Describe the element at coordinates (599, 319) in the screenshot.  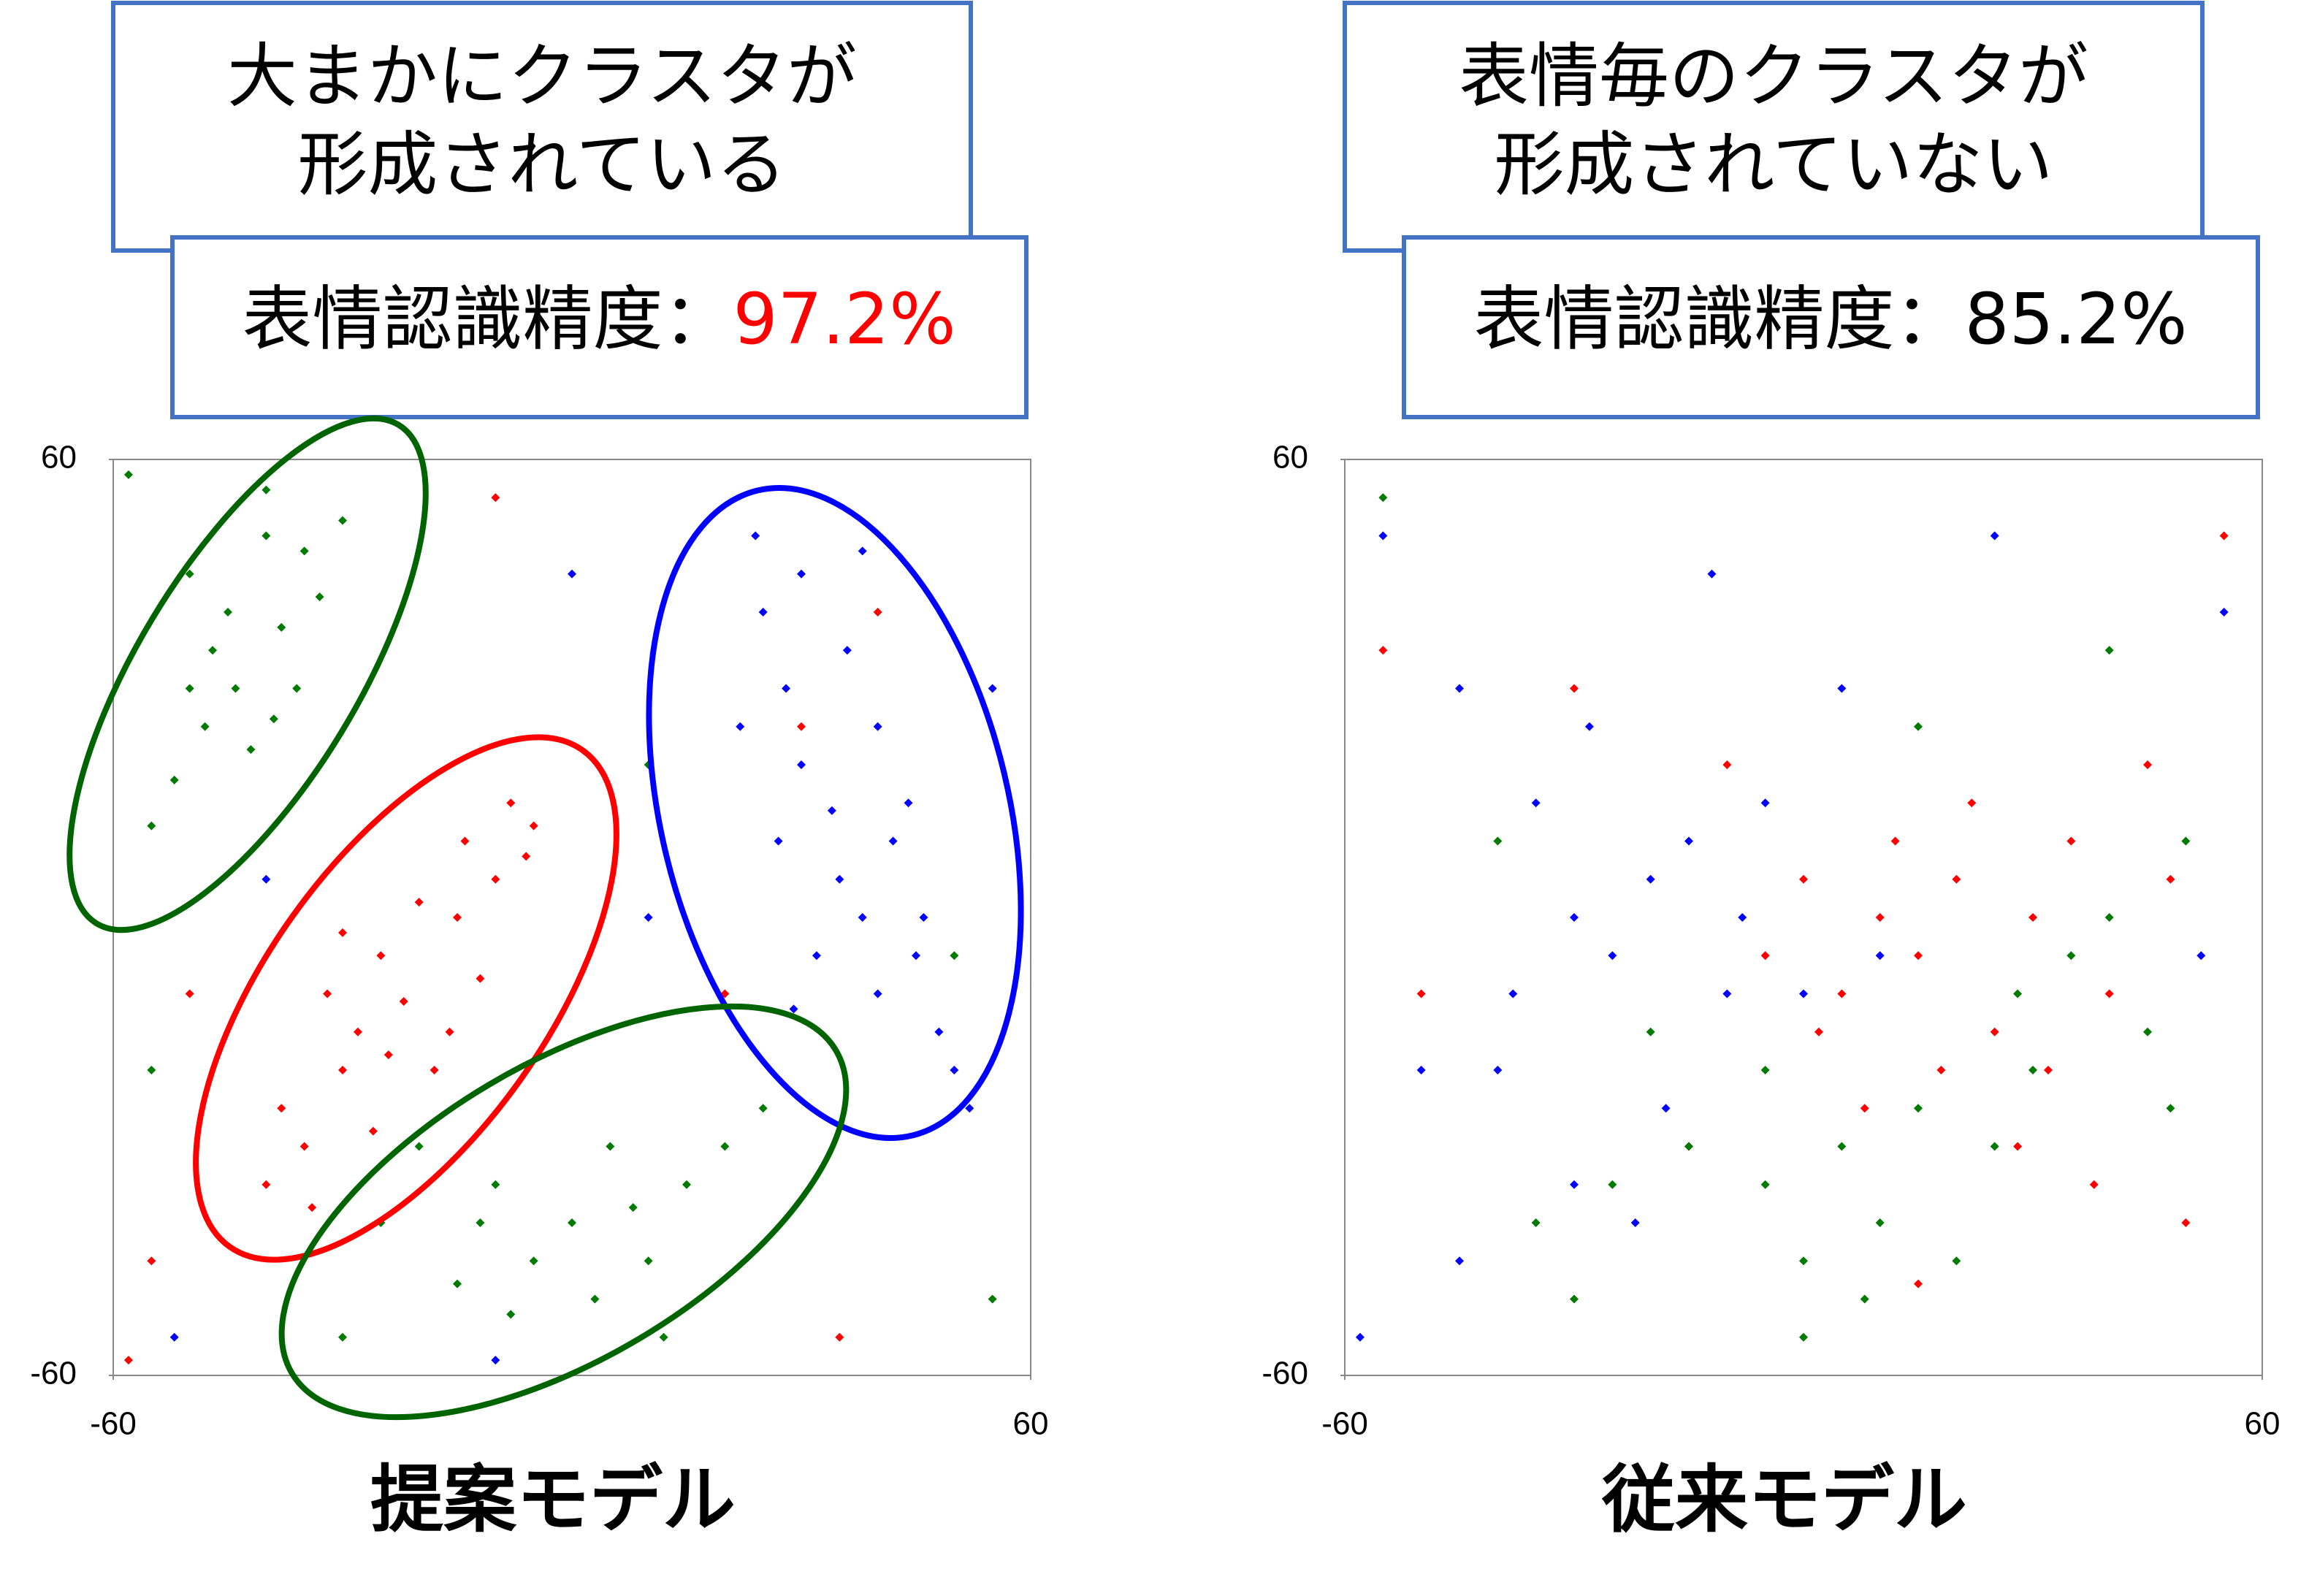
I see `accuracy-text: 表情認識精度：97.2%` at that location.